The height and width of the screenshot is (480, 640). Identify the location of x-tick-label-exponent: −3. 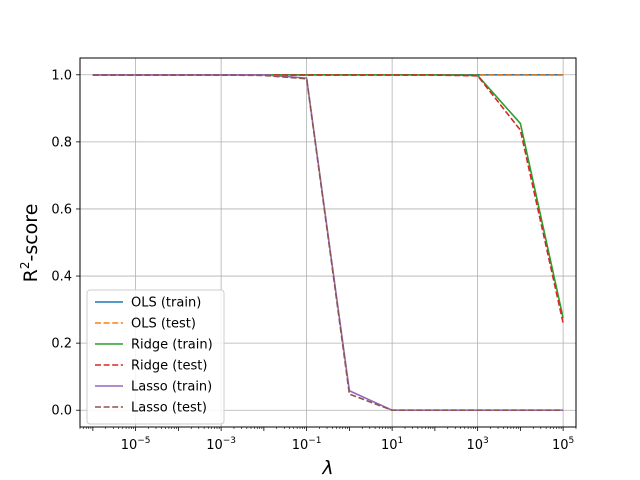
(229, 441).